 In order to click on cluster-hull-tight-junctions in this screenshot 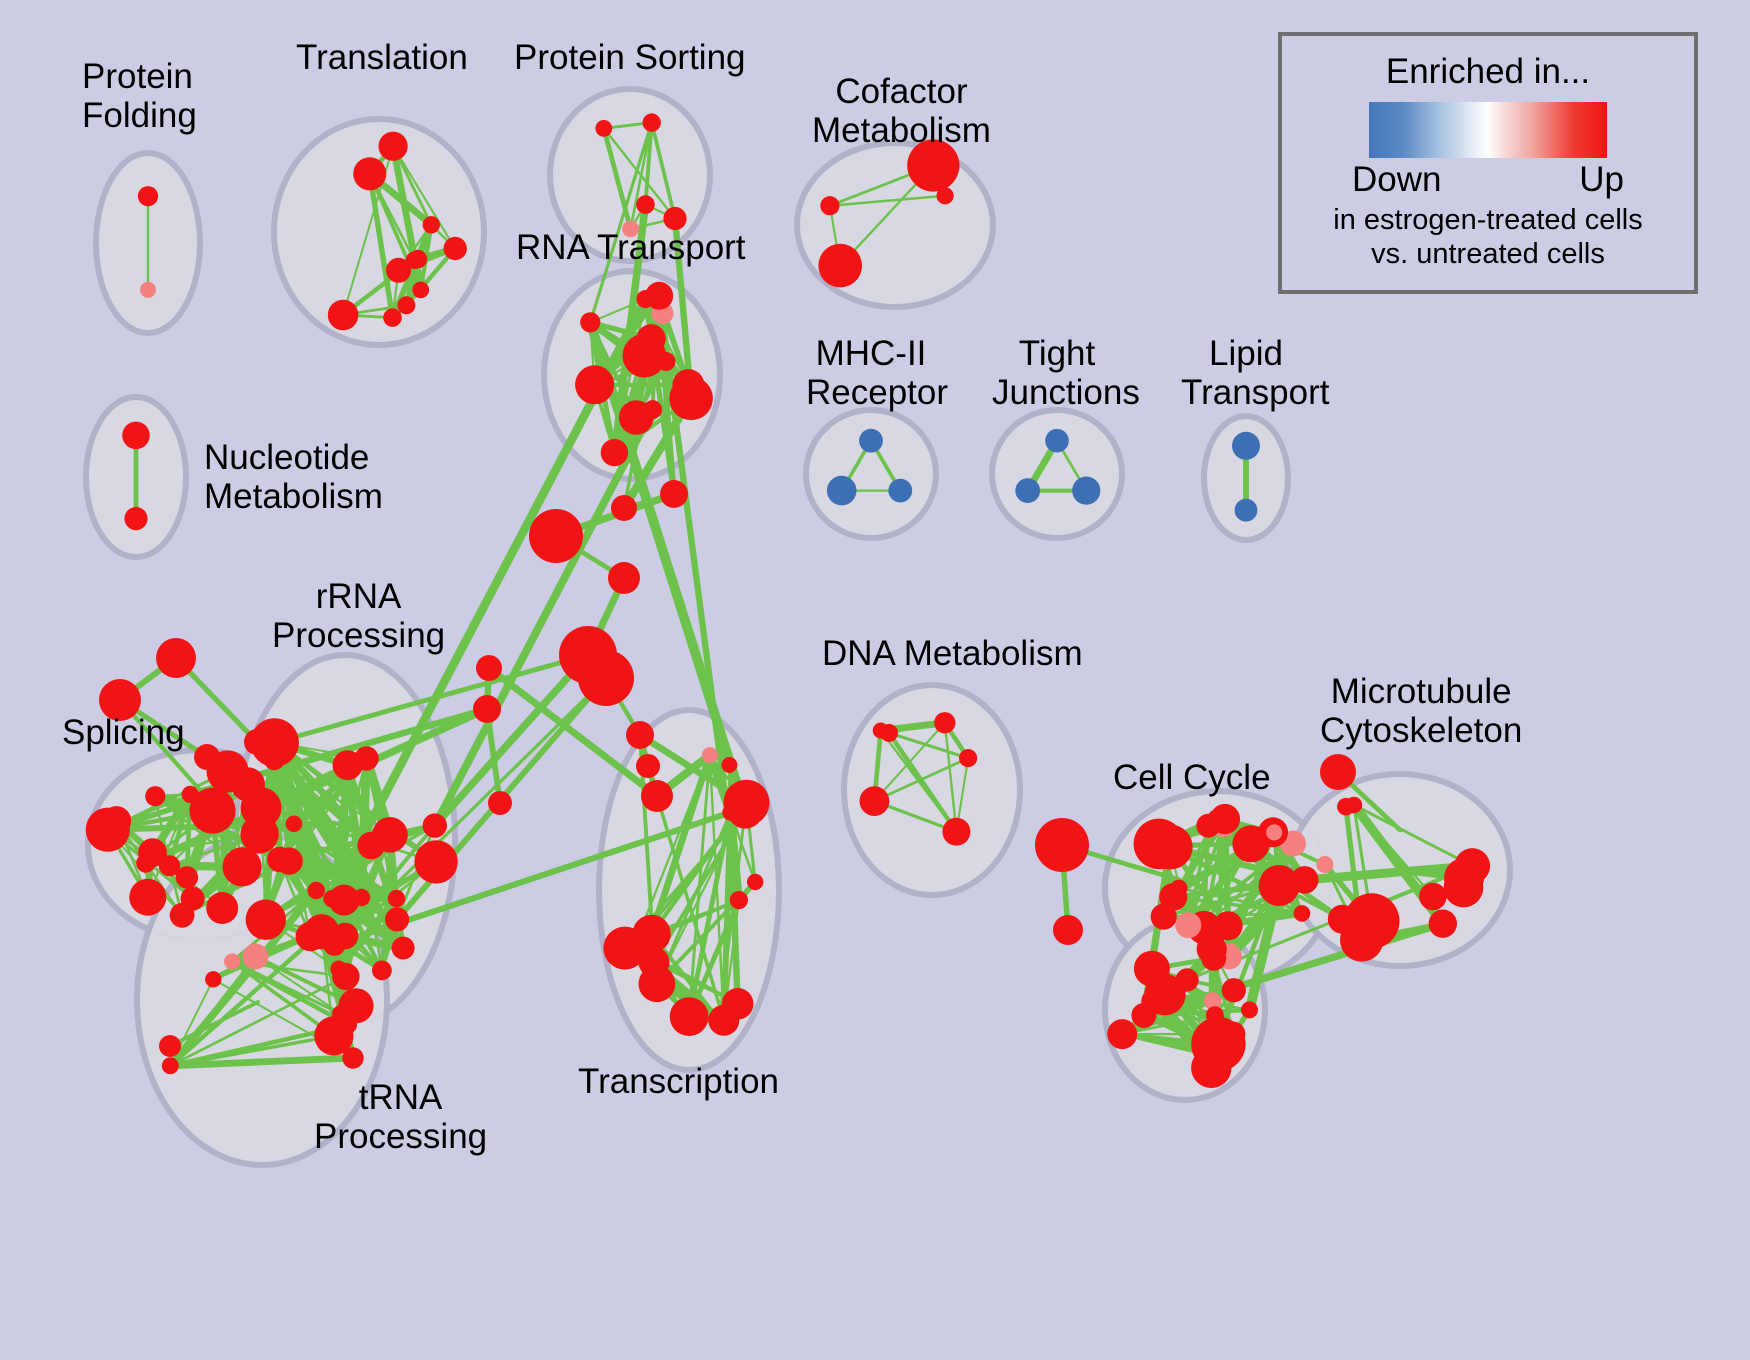, I will do `click(1057, 474)`.